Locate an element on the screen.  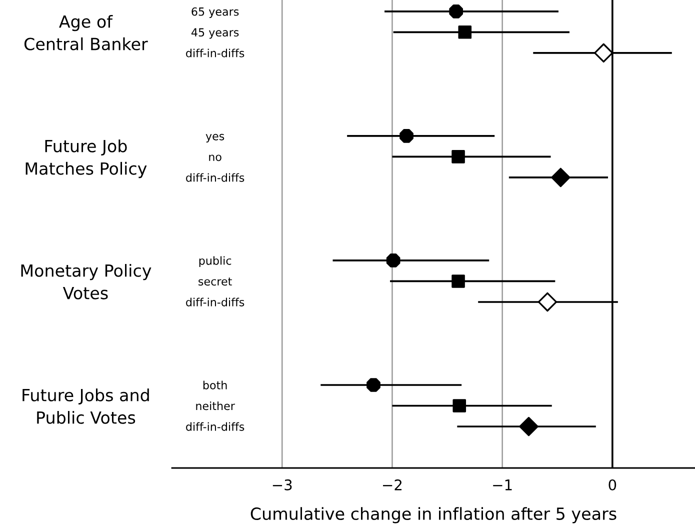
y-tick-label: 45 years is located at coordinates (215, 33).